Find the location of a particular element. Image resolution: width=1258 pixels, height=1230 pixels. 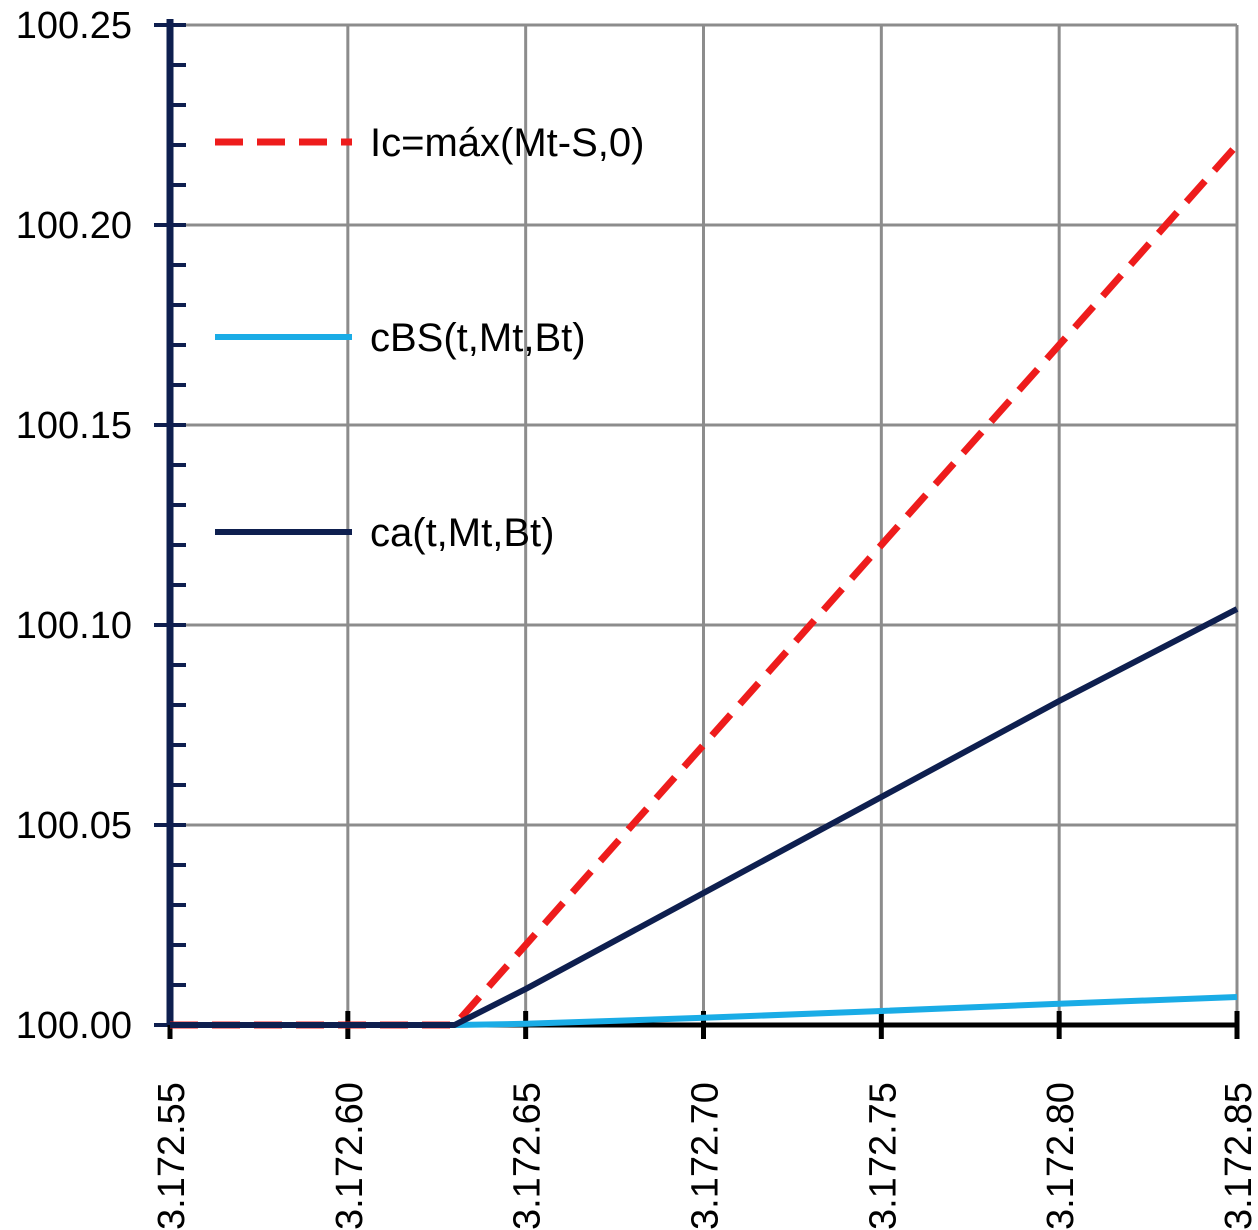

y-tick-label: 100.20 is located at coordinates (74, 226).